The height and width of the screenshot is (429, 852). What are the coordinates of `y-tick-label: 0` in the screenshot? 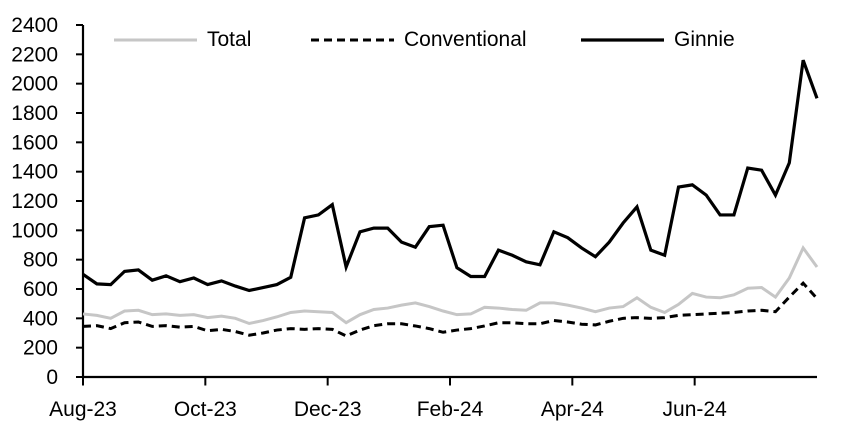 It's located at (52, 377).